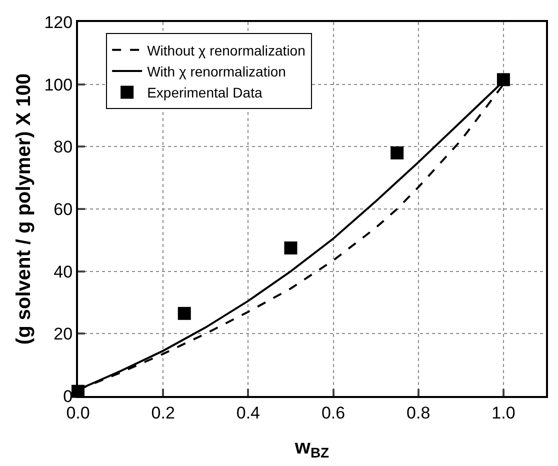 The image size is (558, 466). I want to click on x-tick-label: 1.0, so click(504, 412).